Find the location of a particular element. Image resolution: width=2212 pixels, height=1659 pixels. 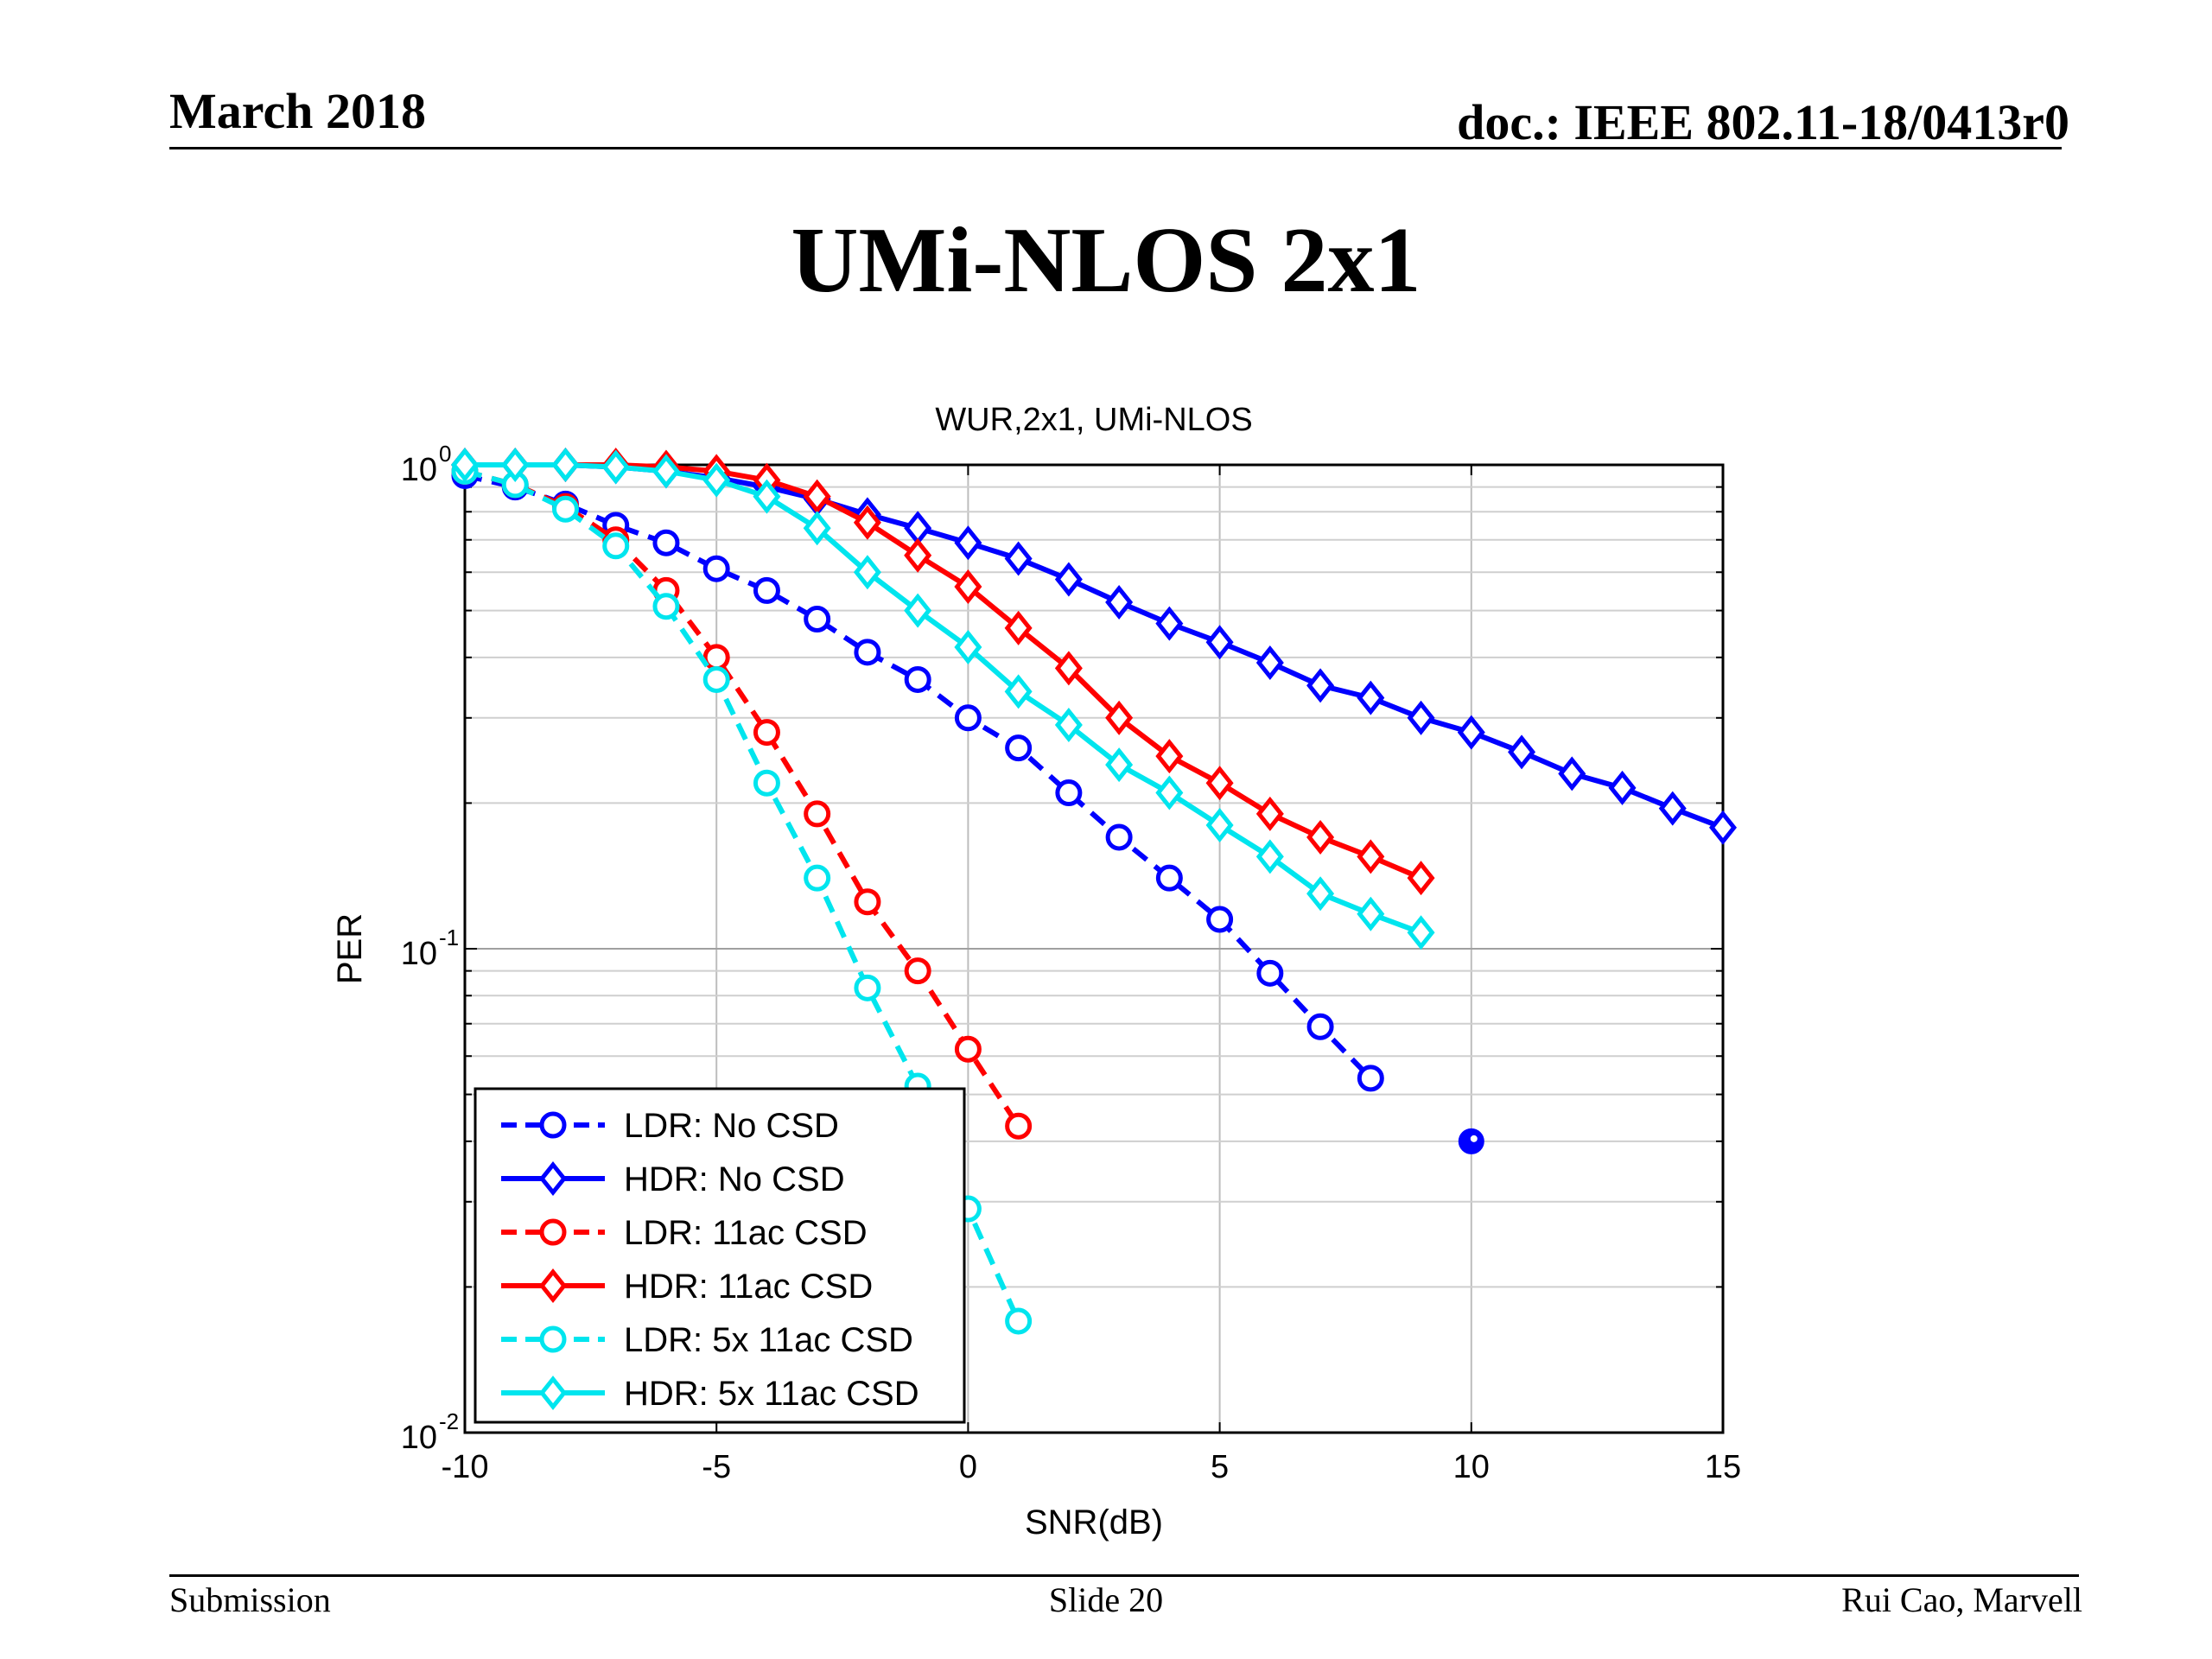

isolated-data-point is located at coordinates (1471, 1141).